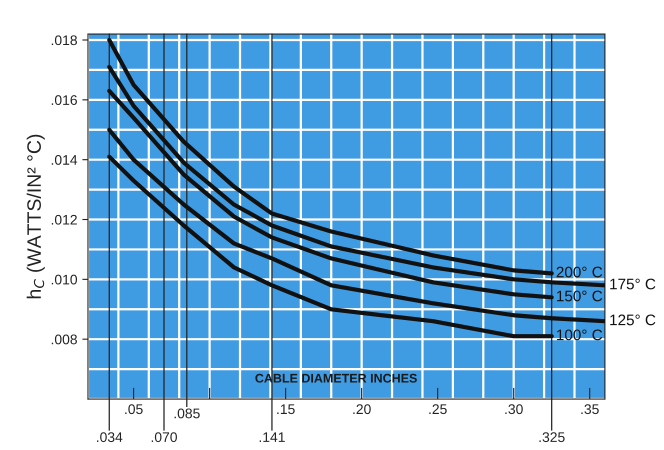 The image size is (664, 450). What do you see at coordinates (35, 216) in the screenshot?
I see `y-axis-title: h$_{C}$ (WATTS/IN² °C)` at bounding box center [35, 216].